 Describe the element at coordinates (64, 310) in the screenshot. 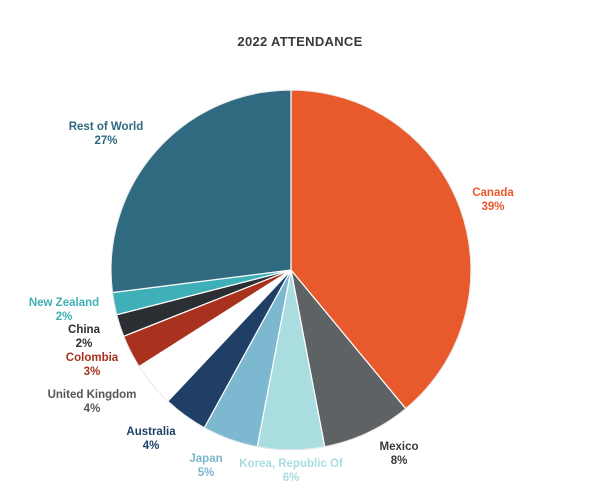

I see `slice-label-new-zealand: New Zealand 2%` at that location.